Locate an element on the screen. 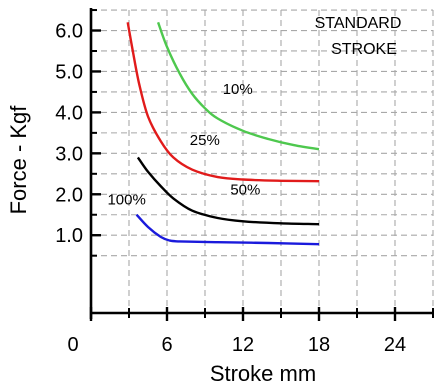 This screenshot has height=389, width=435. x-tick-label: 18 is located at coordinates (319, 345).